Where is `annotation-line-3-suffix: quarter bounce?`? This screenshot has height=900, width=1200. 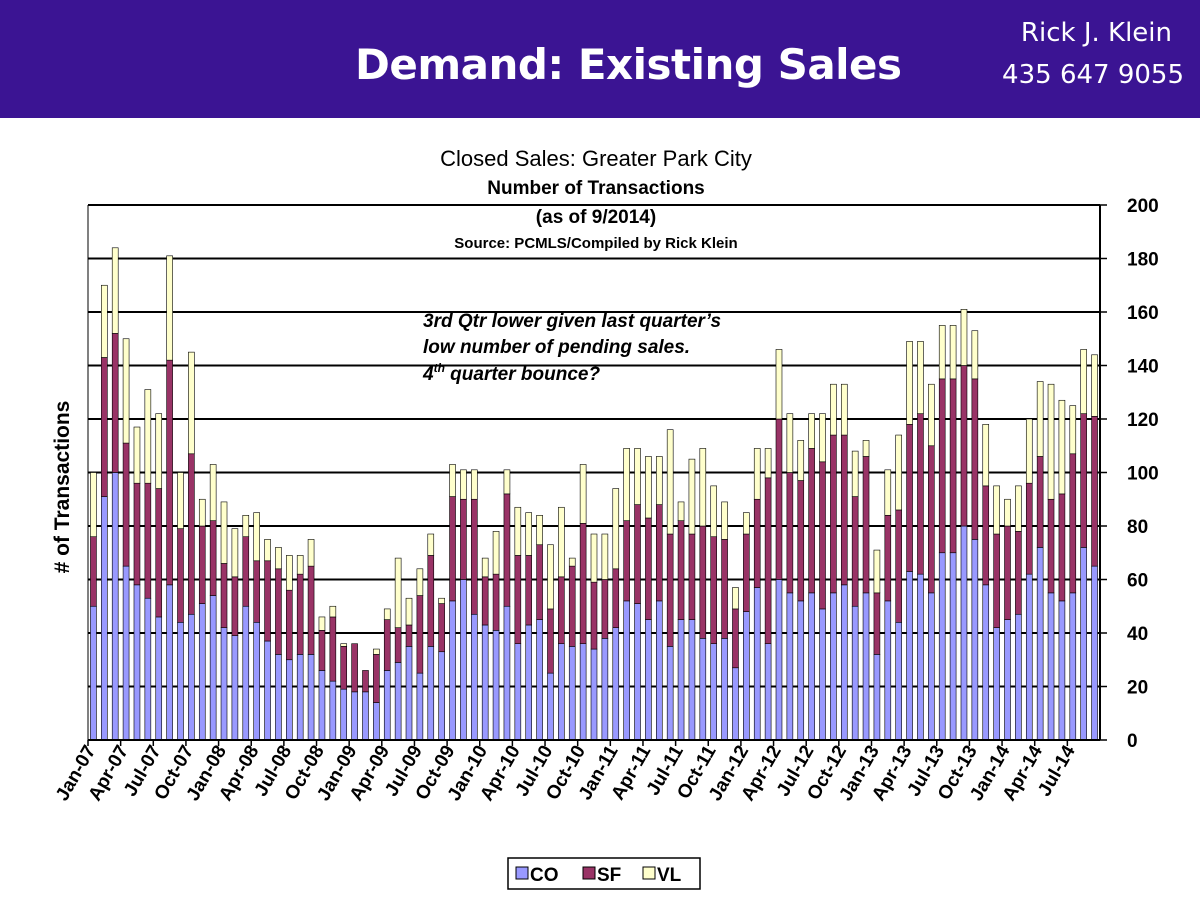
annotation-line-3-suffix: quarter bounce? is located at coordinates (523, 374).